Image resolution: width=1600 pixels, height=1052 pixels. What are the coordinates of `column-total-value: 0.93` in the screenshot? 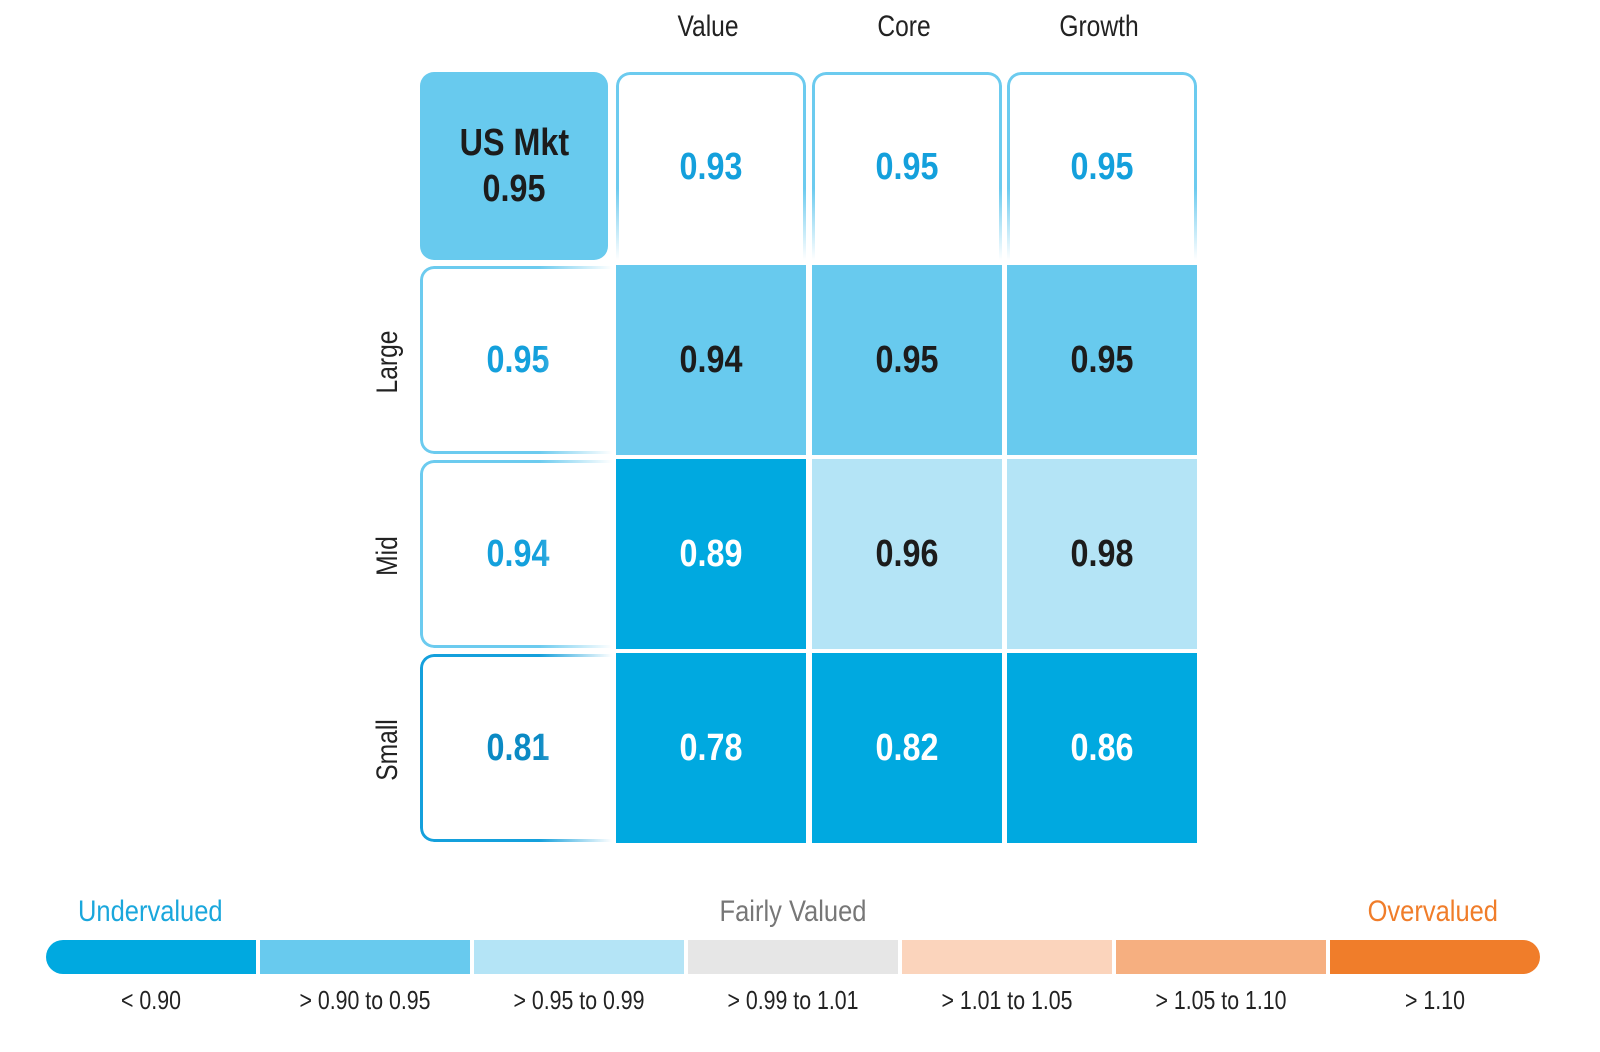 It's located at (711, 166).